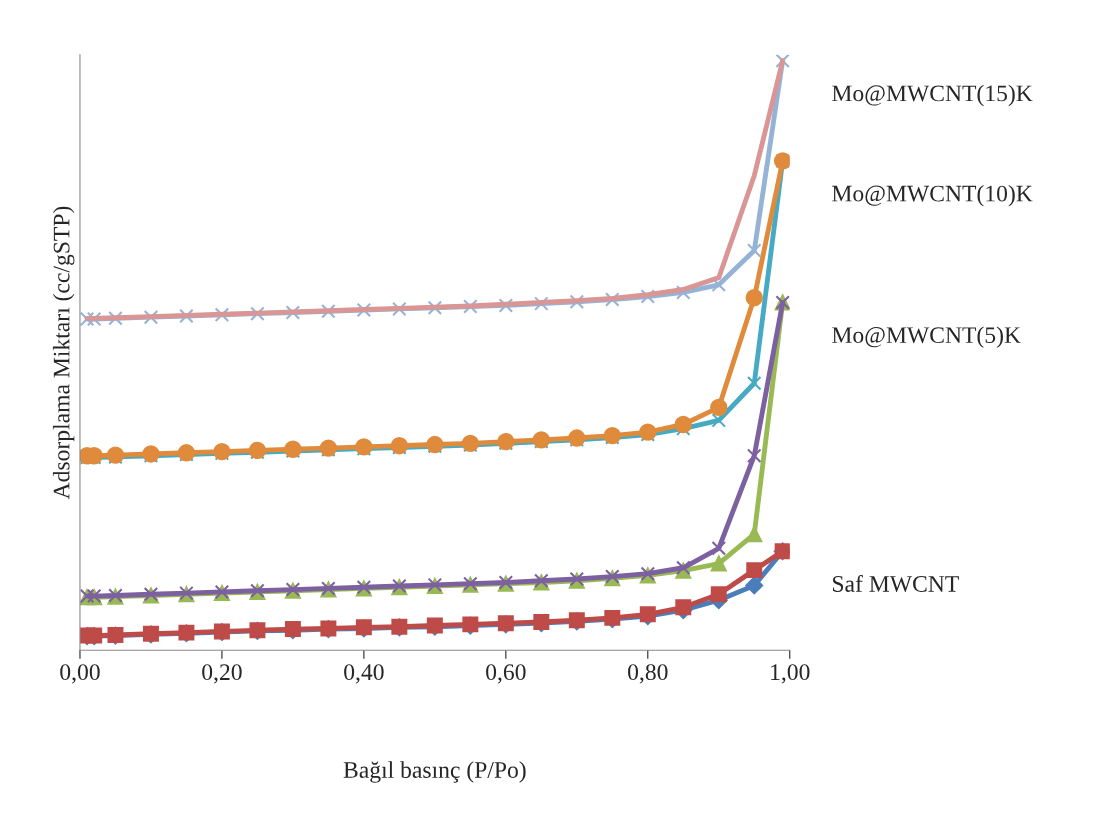  I want to click on x-tick-label: 0,80, so click(648, 674).